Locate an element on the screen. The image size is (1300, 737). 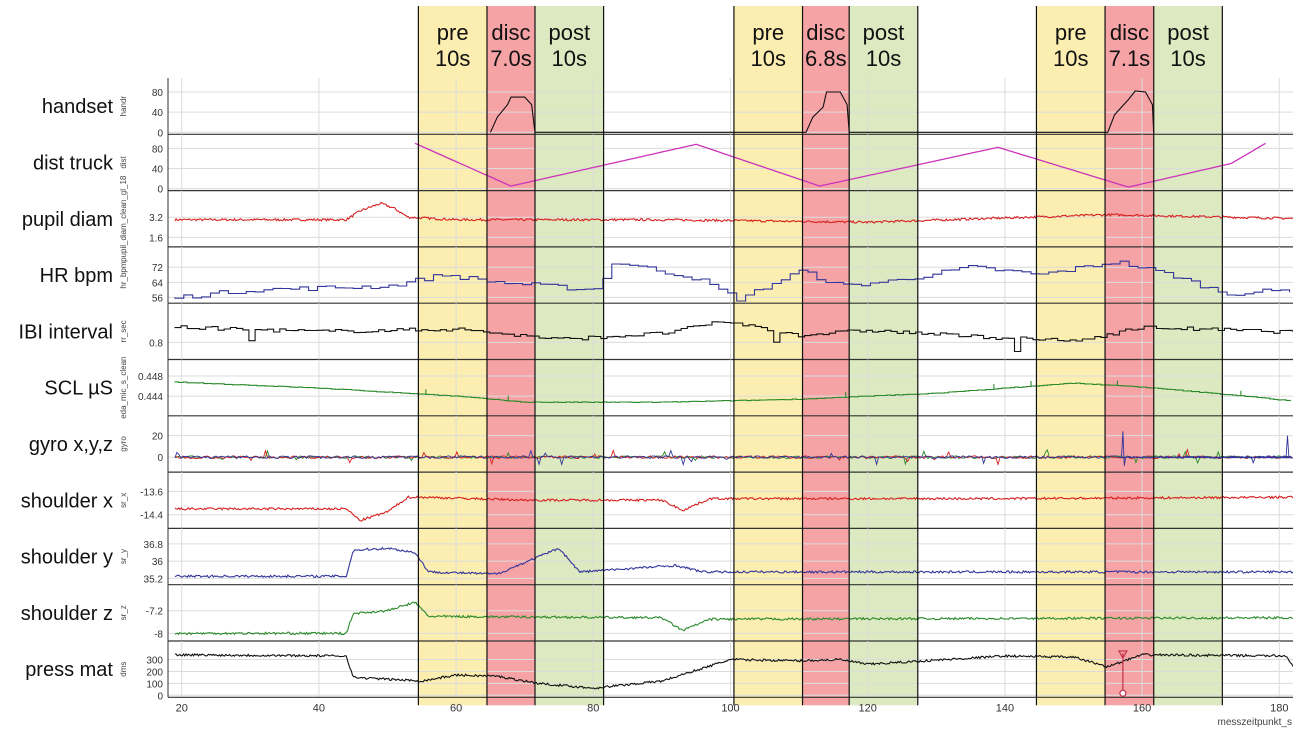
x-tick-label: 80 is located at coordinates (593, 708).